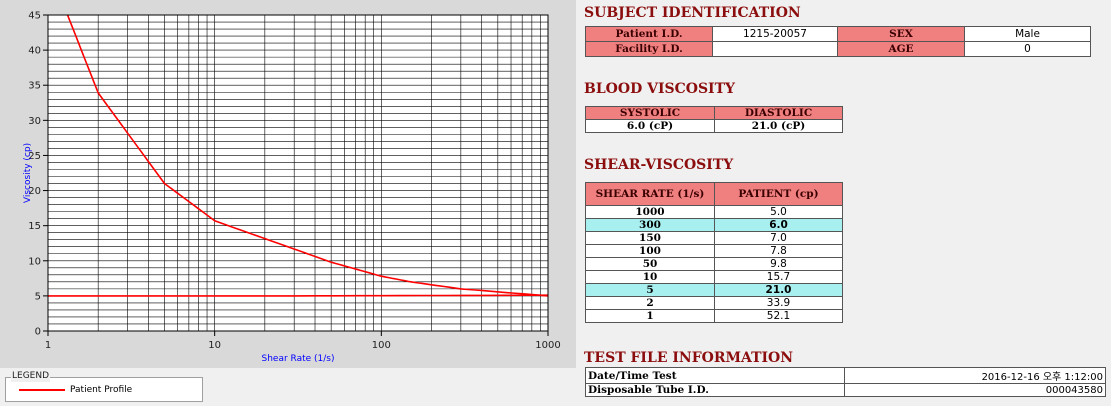 This screenshot has height=406, width=1111. I want to click on y-tick-label: 35, so click(34, 86).